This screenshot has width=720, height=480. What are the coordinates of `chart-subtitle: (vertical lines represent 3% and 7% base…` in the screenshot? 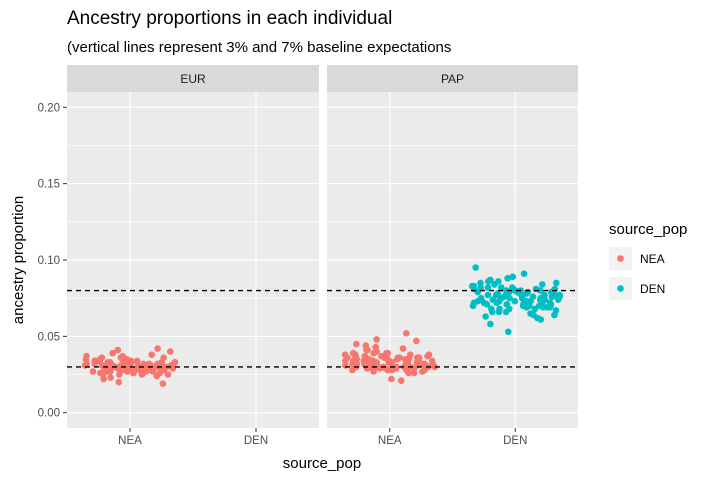 It's located at (259, 47).